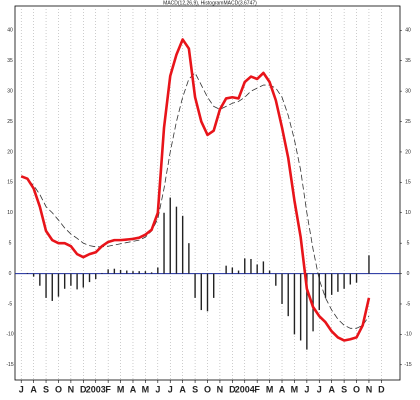 The height and width of the screenshot is (400, 420). I want to click on x-tick-label: 2003, so click(96, 389).